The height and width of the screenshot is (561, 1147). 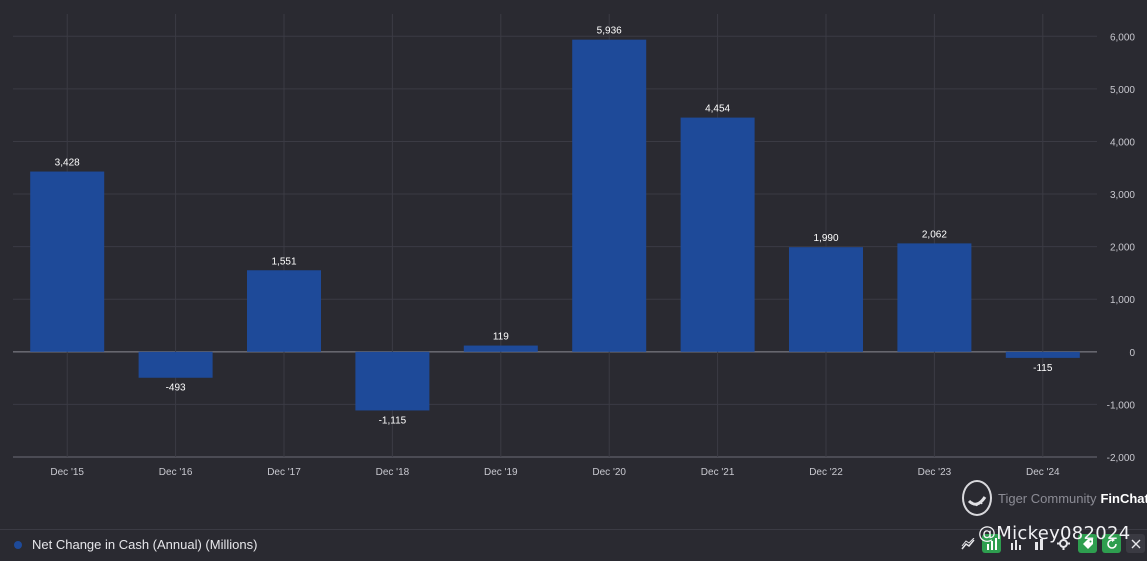 I want to click on refresh-icon, so click(x=1111, y=543).